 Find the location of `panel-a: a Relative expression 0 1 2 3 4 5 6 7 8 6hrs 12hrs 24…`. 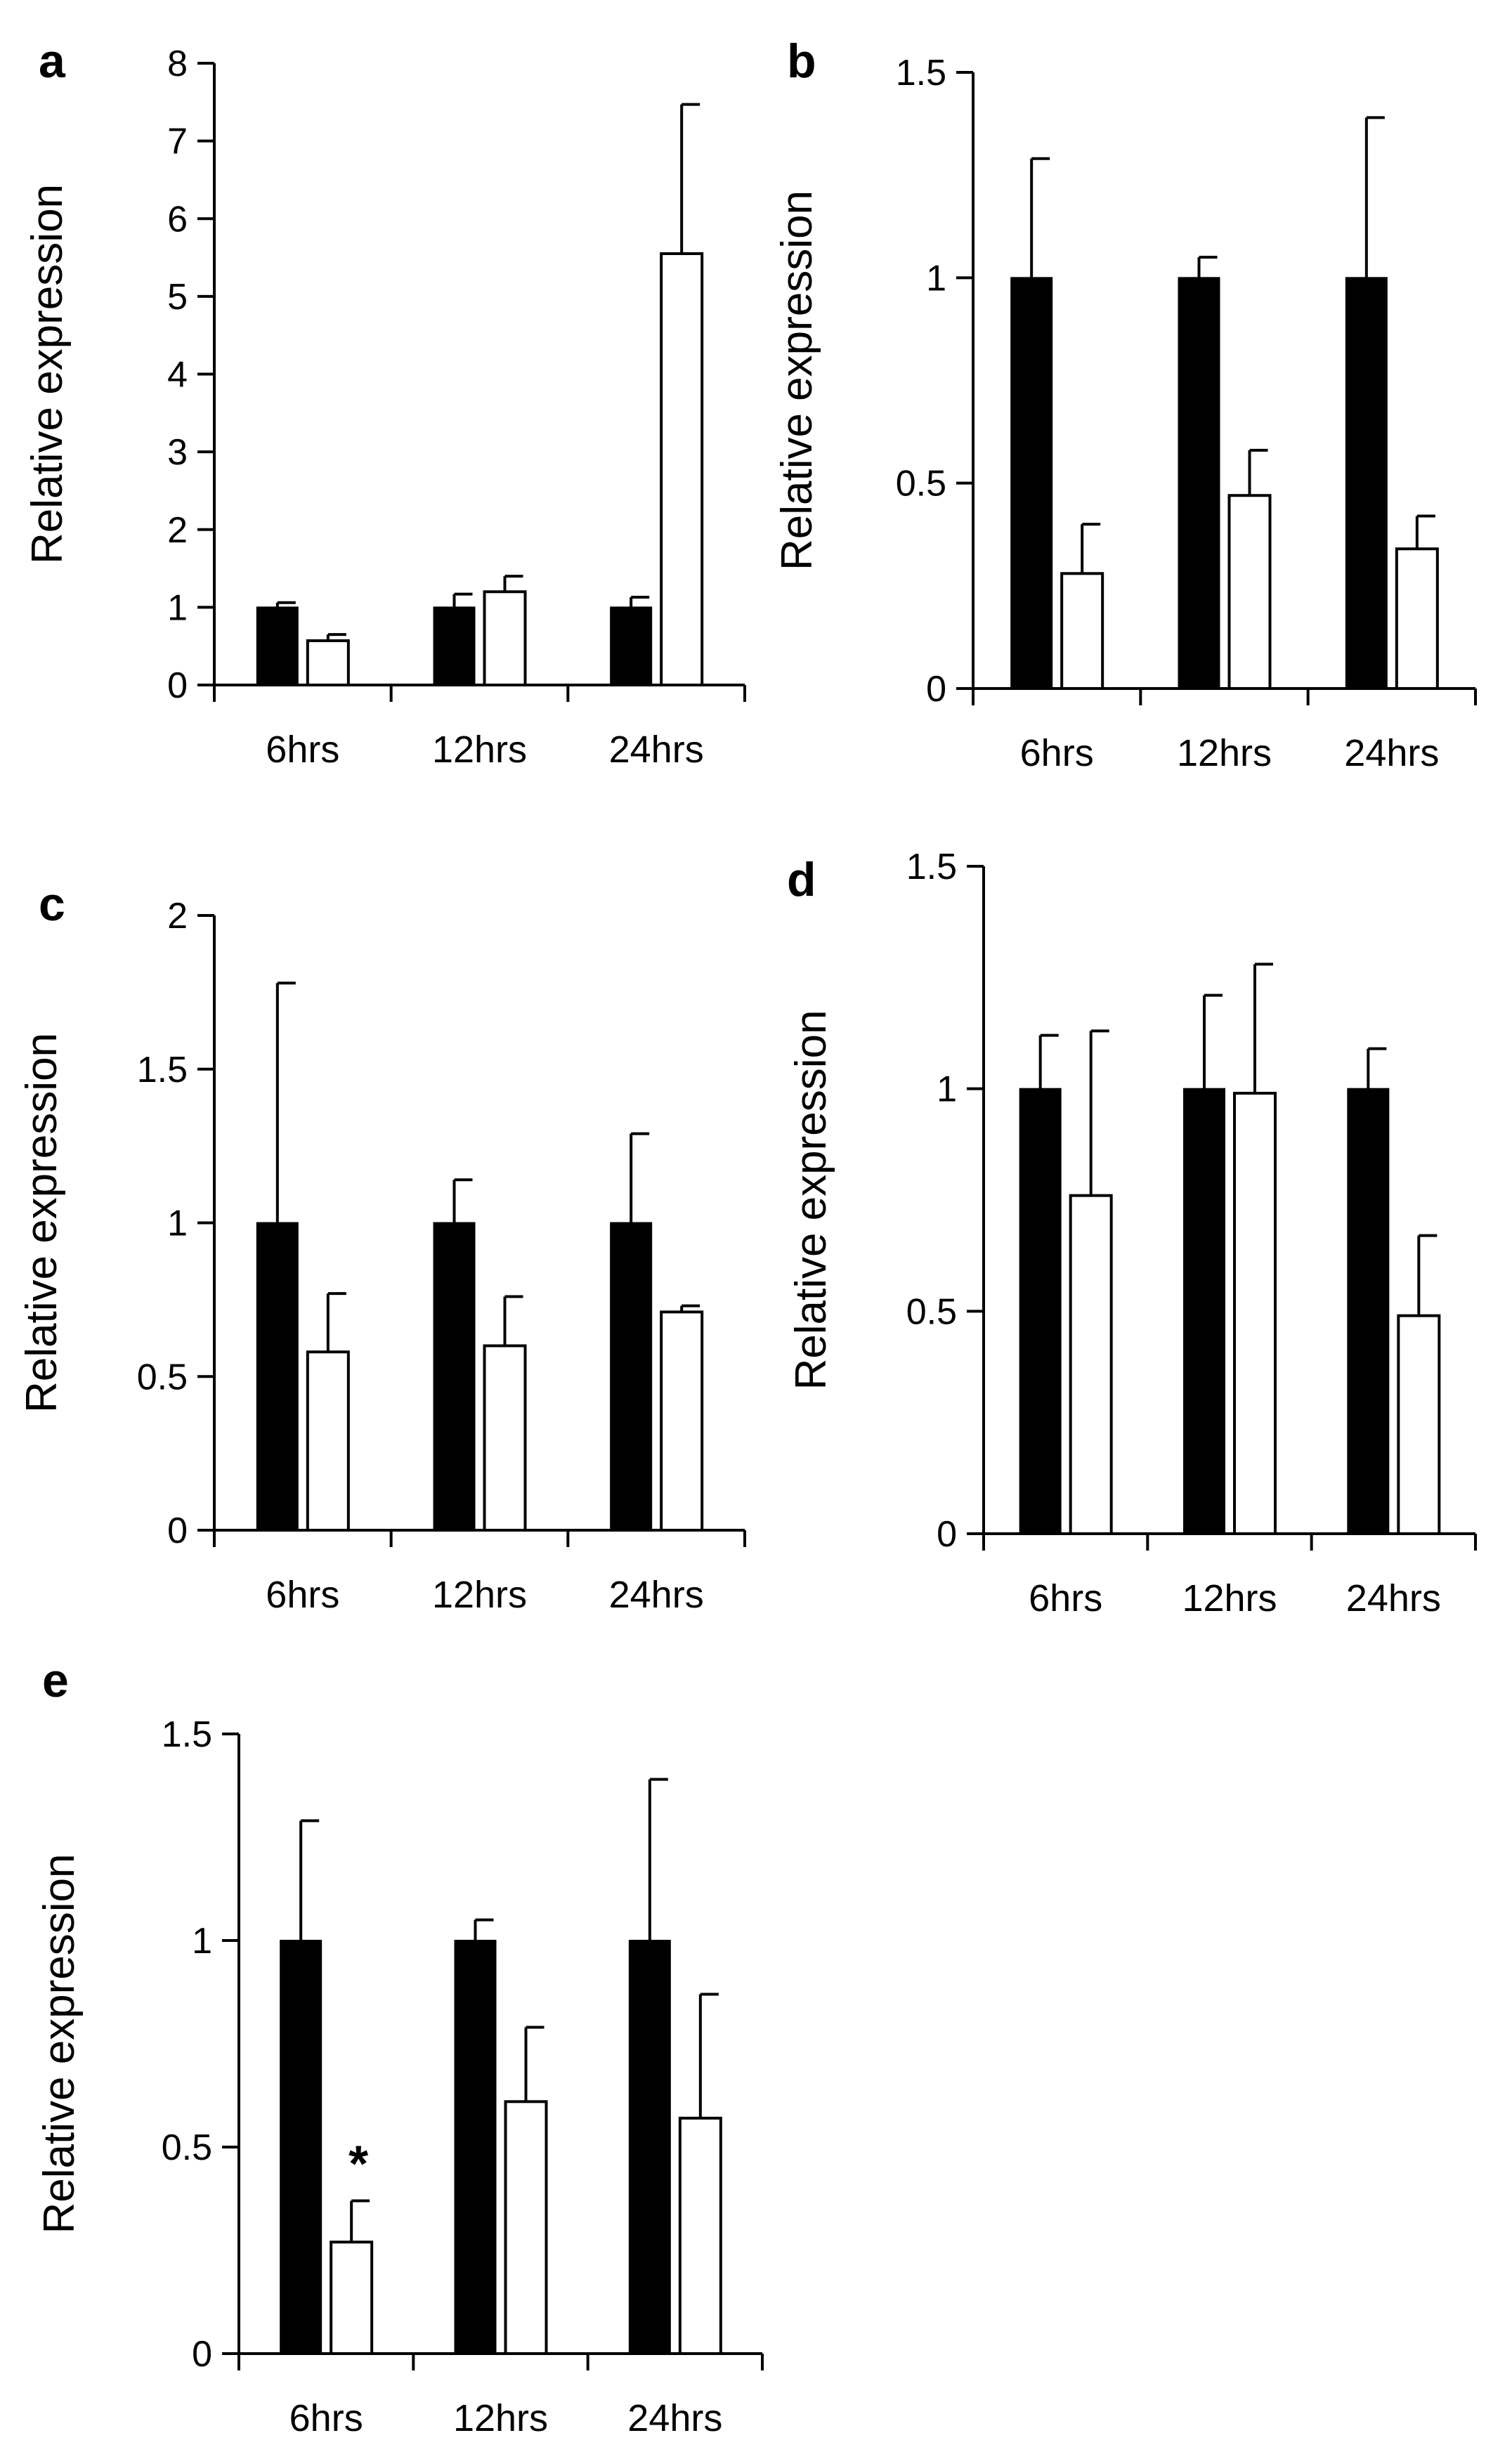

panel-a: a Relative expression 0 1 2 3 4 5 6 7 8 6hrs 12hrs 24… is located at coordinates (384, 402).